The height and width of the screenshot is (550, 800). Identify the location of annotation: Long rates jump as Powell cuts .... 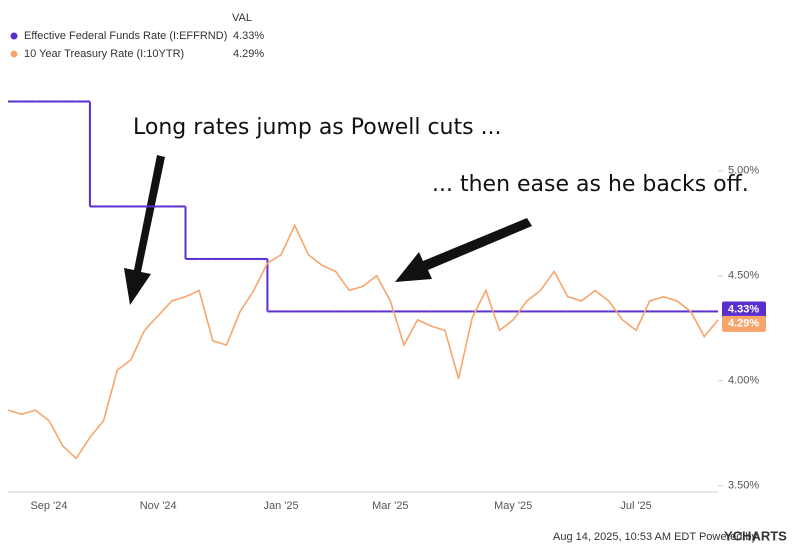
(317, 127).